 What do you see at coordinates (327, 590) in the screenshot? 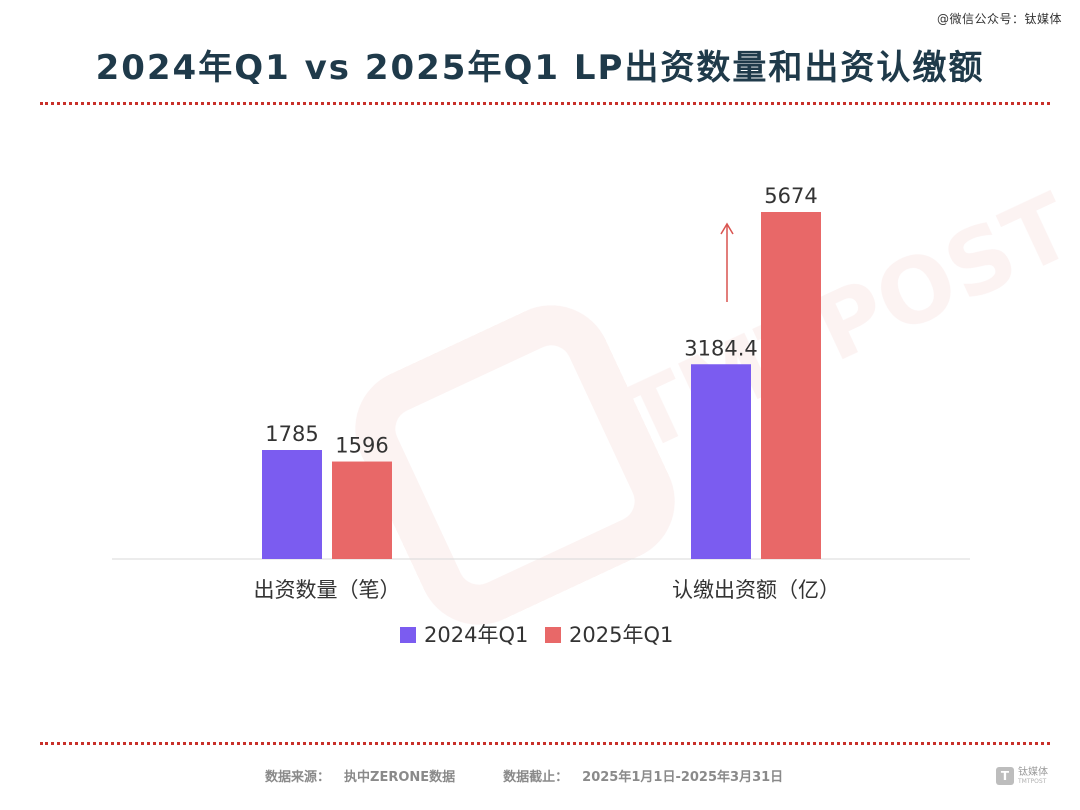
I see `category-label: 出资数量（笔）` at bounding box center [327, 590].